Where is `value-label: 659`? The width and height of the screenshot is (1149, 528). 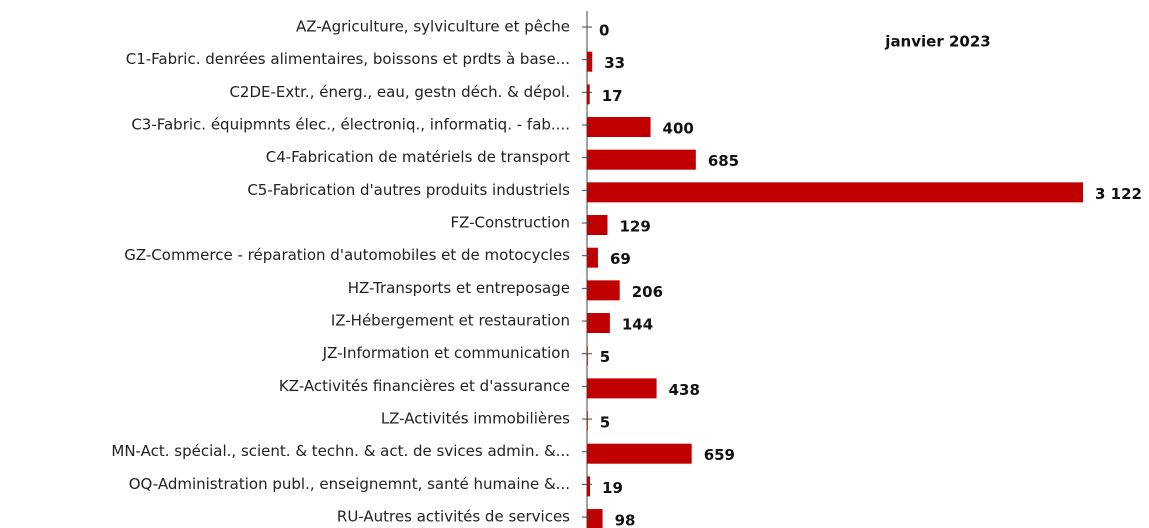
value-label: 659 is located at coordinates (719, 455).